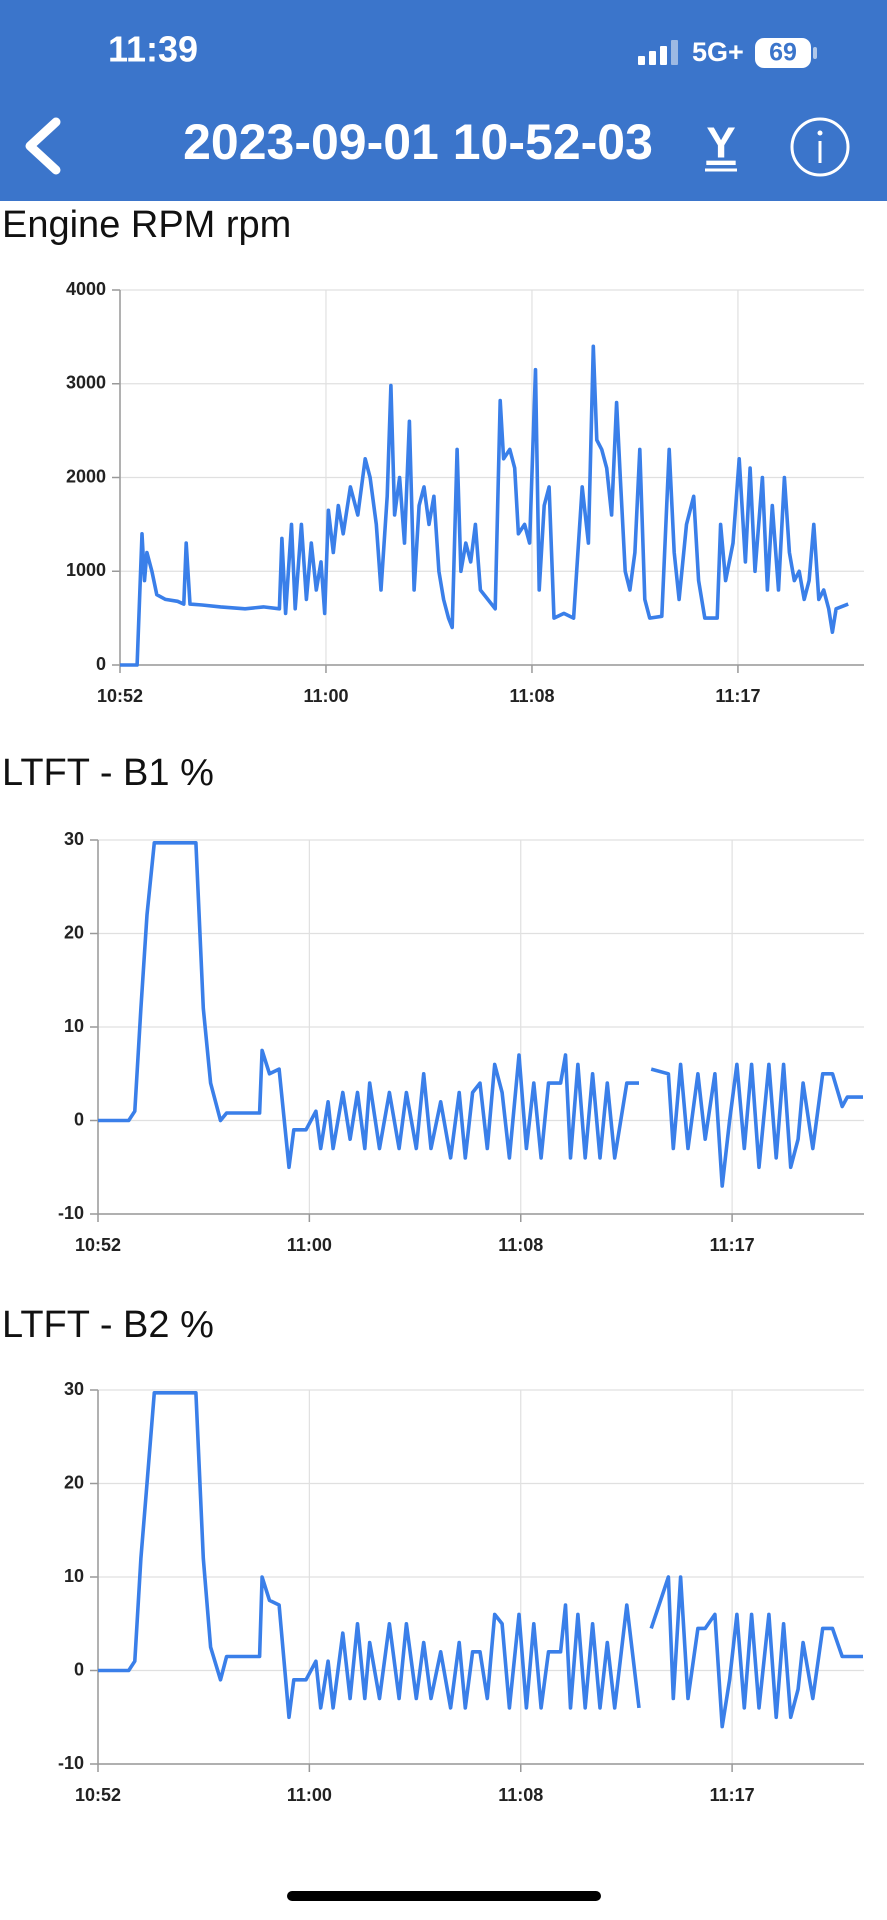 This screenshot has height=1920, width=887. Describe the element at coordinates (443, 100) in the screenshot. I see `app-bar` at that location.